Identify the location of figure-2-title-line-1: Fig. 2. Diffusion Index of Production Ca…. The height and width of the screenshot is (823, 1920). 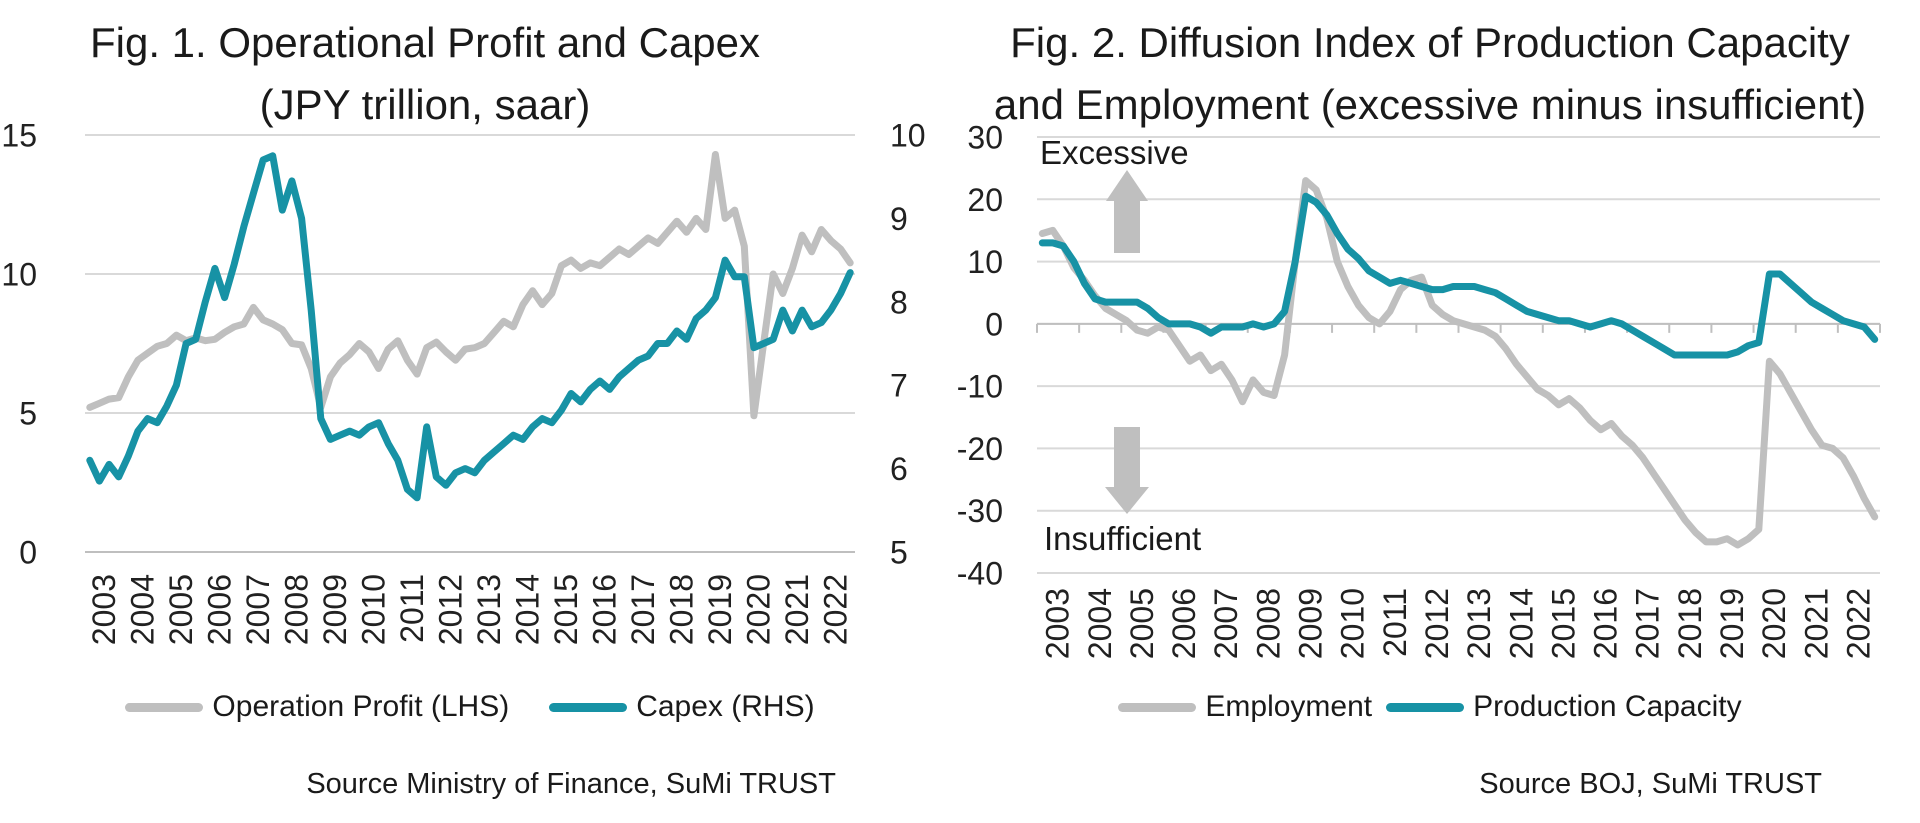
(1430, 42).